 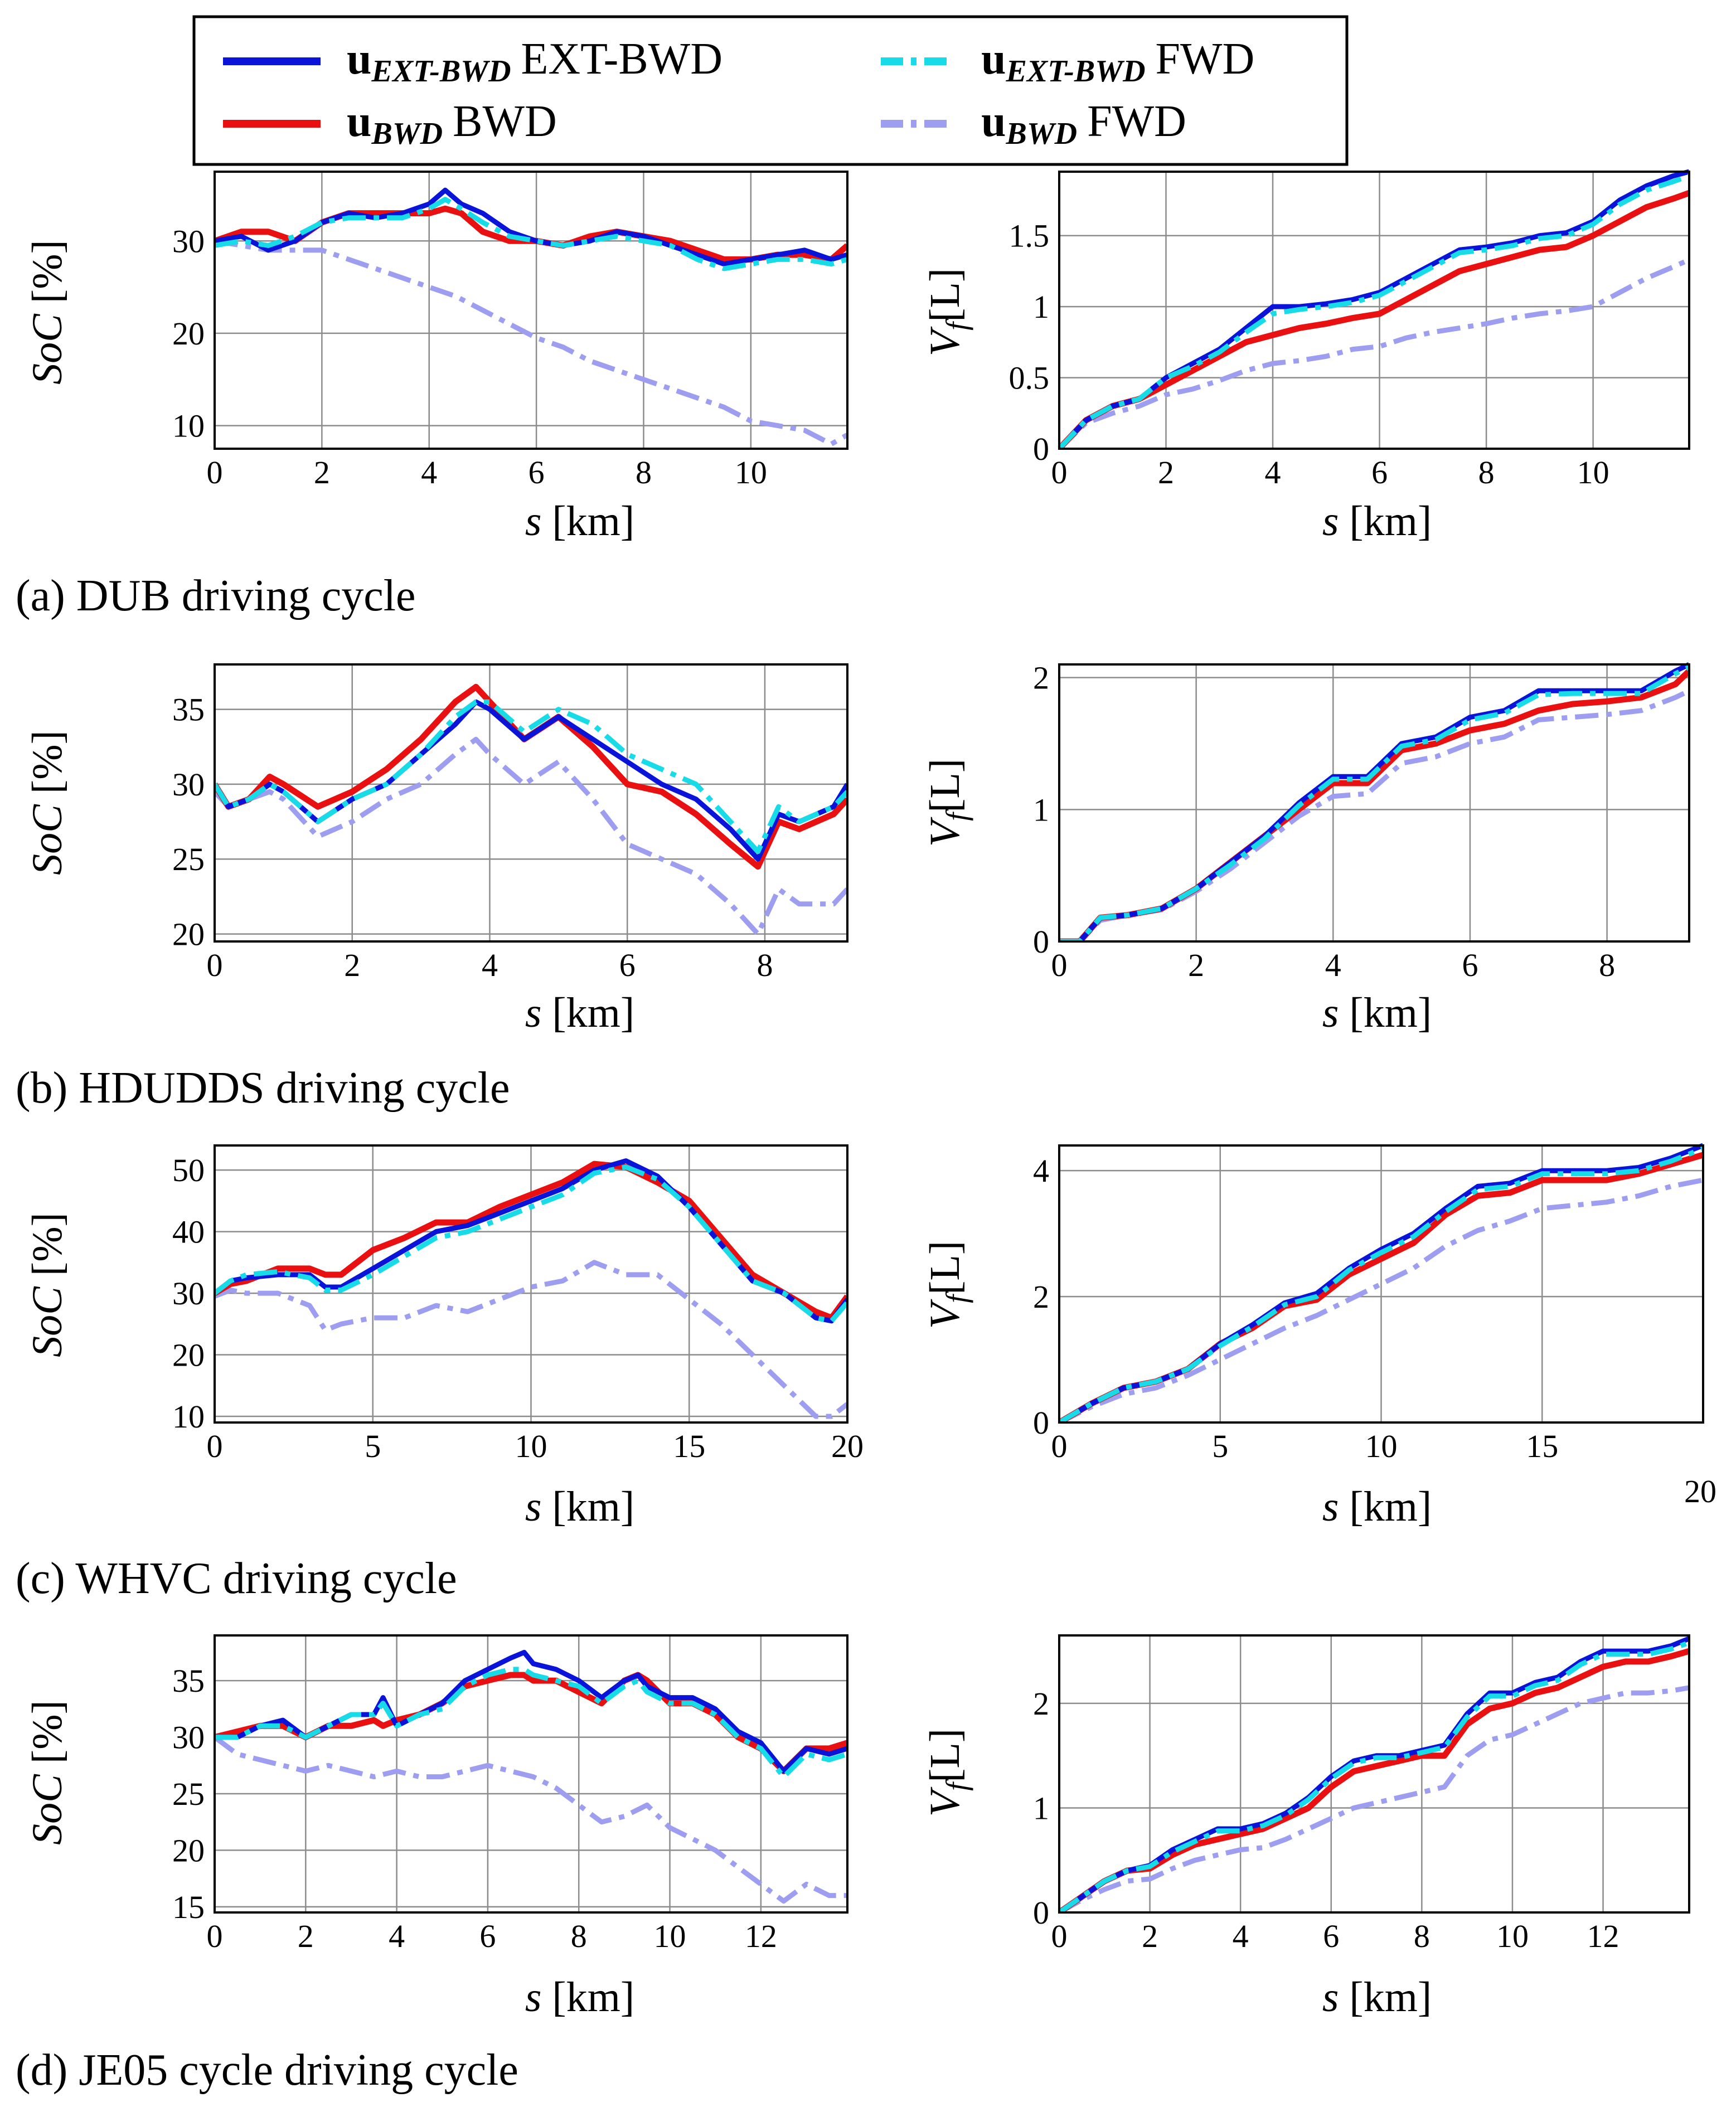 I want to click on chart-d-soc: 0 2 4 6 8 10 12 15 20 25 30 35 s [km] SoC [%], so click(x=436, y=1827).